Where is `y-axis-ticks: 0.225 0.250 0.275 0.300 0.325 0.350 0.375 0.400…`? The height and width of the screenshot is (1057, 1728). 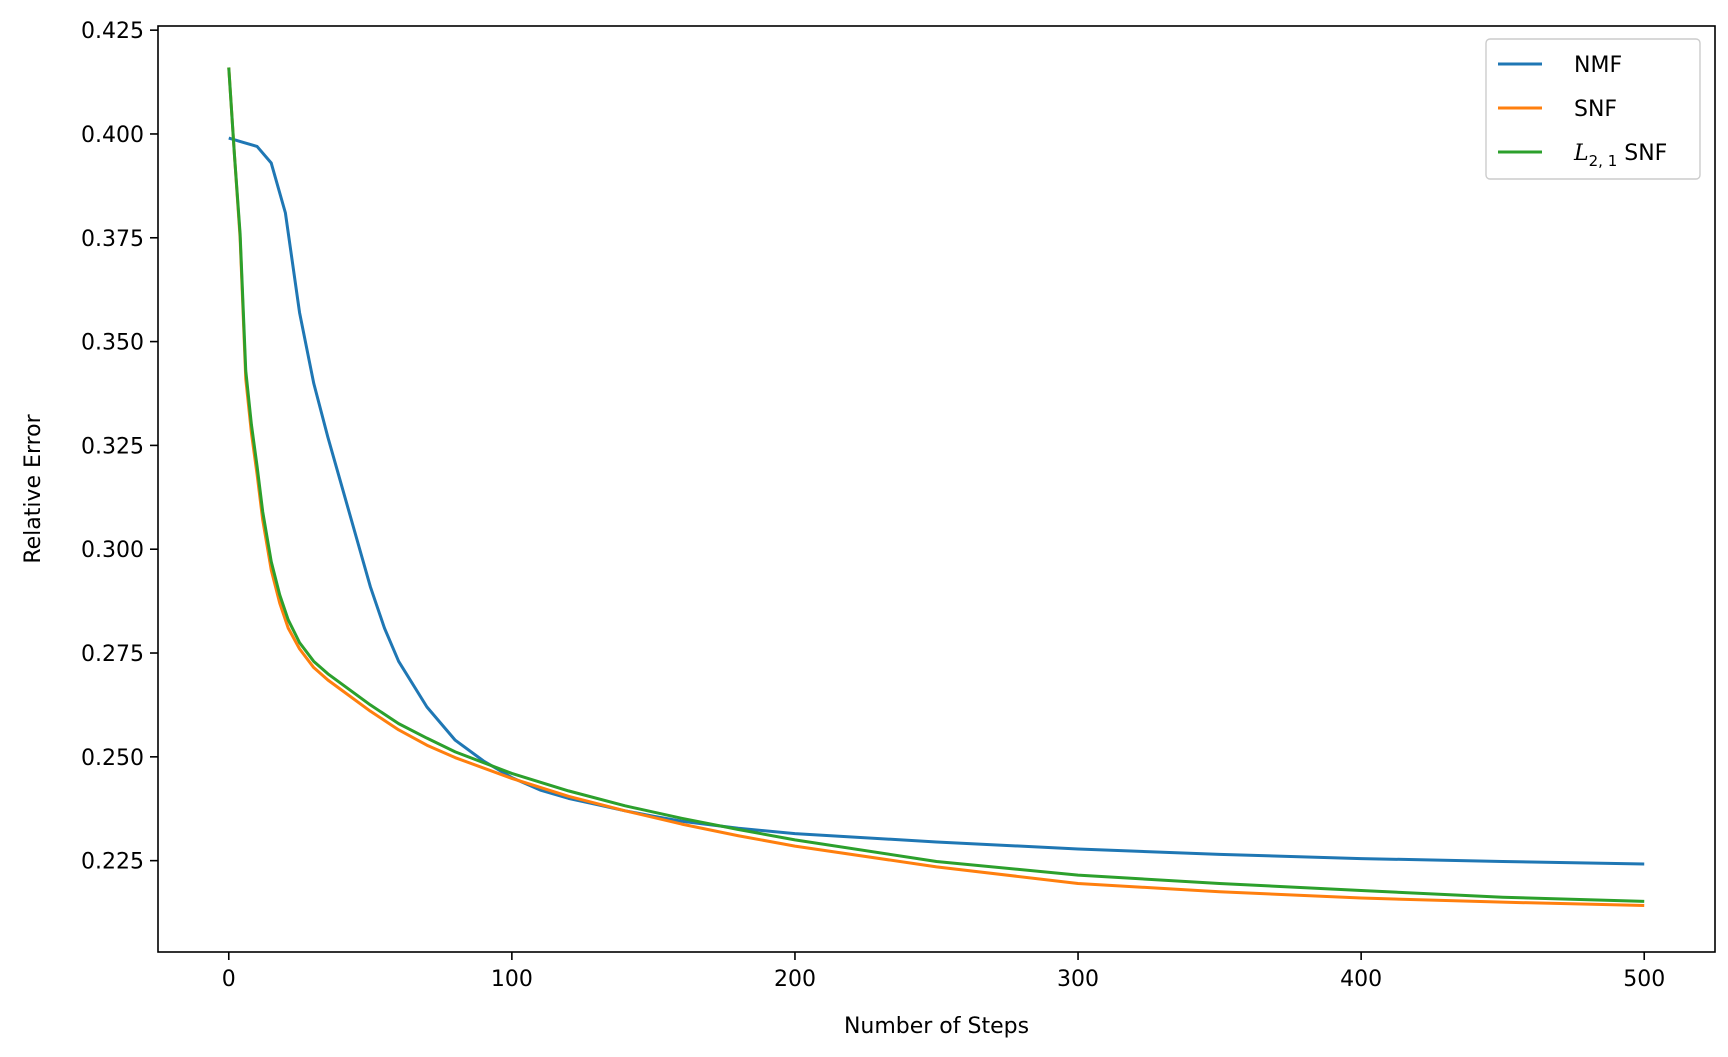 y-axis-ticks: 0.225 0.250 0.275 0.300 0.325 0.350 0.375 0.400… is located at coordinates (119, 447).